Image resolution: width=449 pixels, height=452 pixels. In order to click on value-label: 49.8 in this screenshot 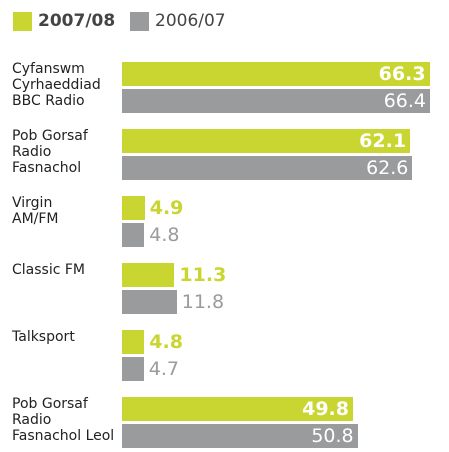, I will do `click(325, 409)`.